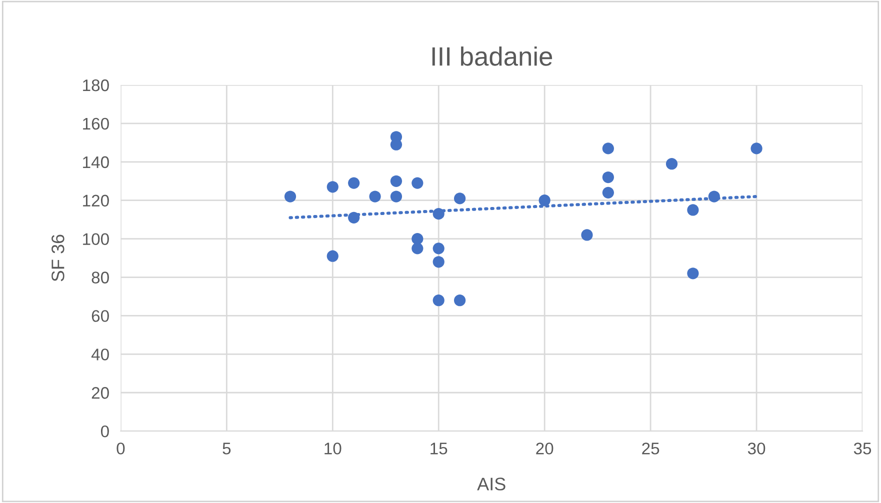  What do you see at coordinates (104, 431) in the screenshot?
I see `y-tick-label: 0` at bounding box center [104, 431].